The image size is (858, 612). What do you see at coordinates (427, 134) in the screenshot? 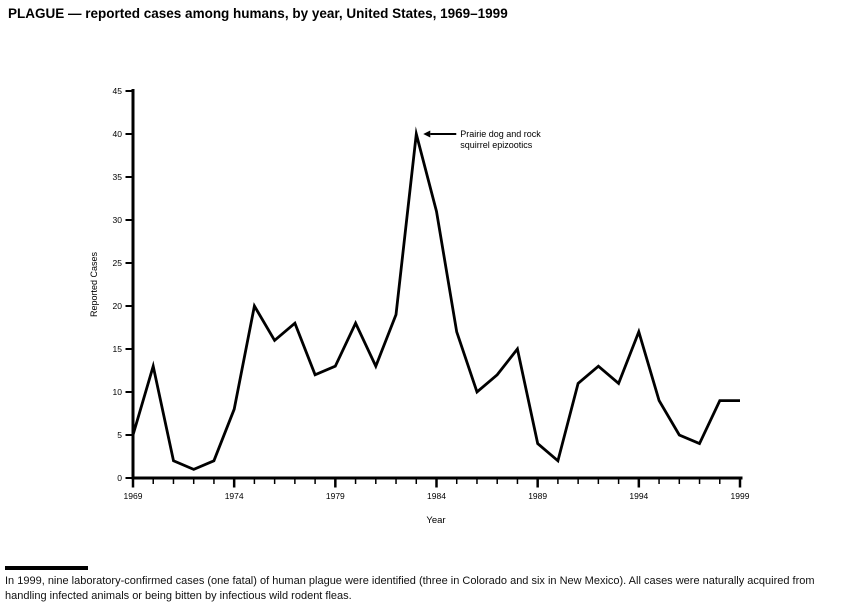
I see `annotation-arrowhead` at bounding box center [427, 134].